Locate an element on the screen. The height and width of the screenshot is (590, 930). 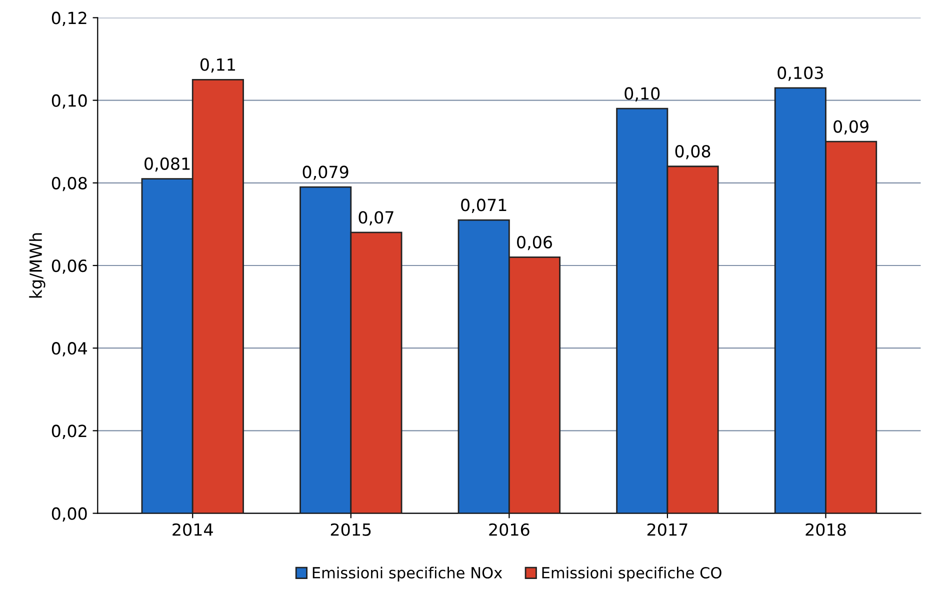
y-tick-label: 0,12 is located at coordinates (69, 19).